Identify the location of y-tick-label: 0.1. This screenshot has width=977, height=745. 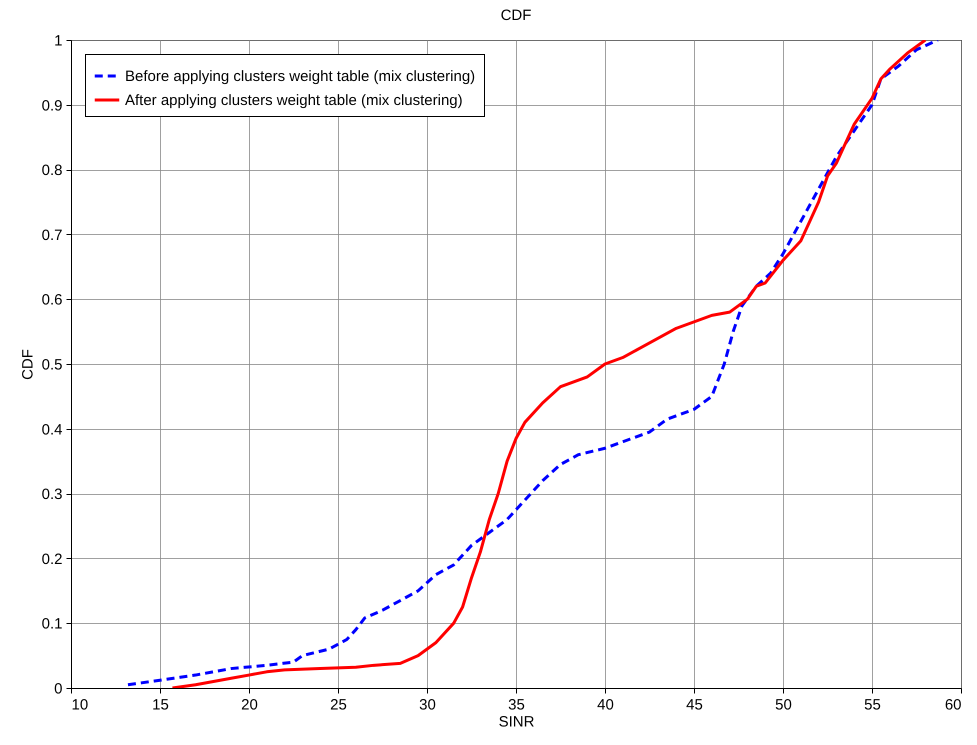
(52, 624).